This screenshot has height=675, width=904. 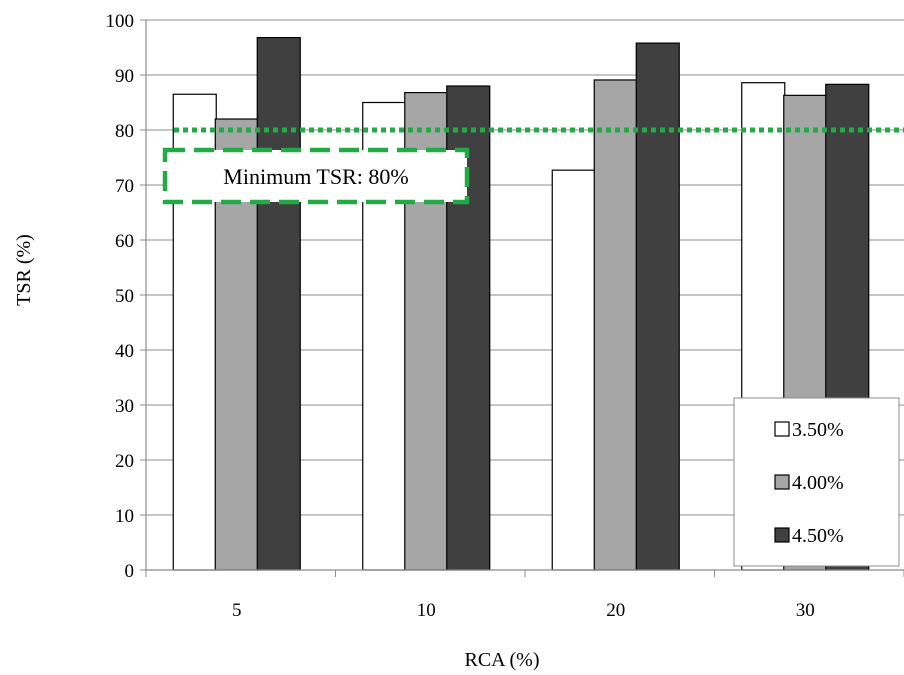 I want to click on minimum-tsr-annotation: Minimum TSR: 80%, so click(x=316, y=176).